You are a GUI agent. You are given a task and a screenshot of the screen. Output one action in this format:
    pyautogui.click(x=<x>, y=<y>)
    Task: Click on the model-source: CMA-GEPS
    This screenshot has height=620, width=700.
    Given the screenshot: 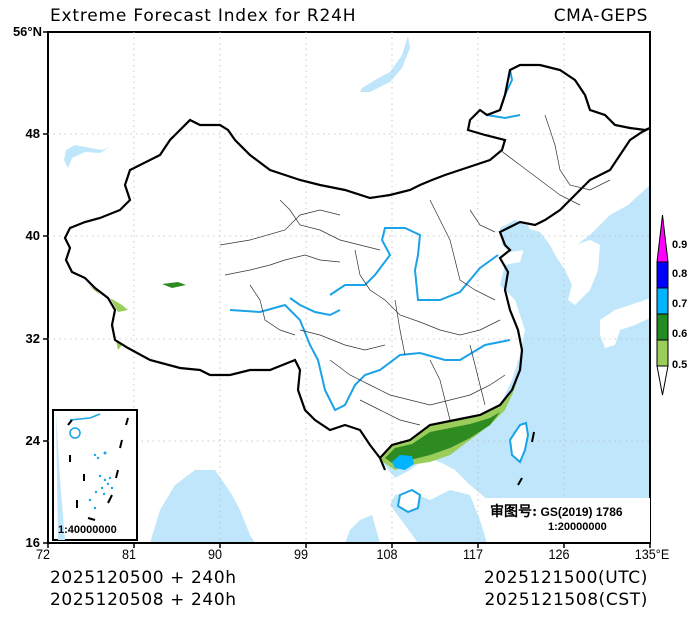 What is the action you would take?
    pyautogui.click(x=600, y=16)
    